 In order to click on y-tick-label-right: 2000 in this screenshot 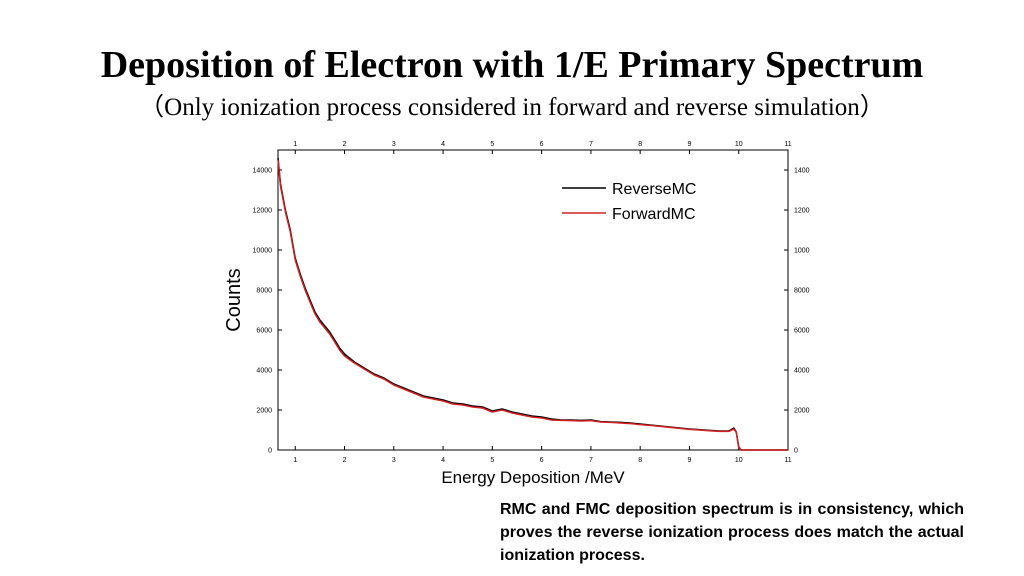, I will do `click(802, 411)`.